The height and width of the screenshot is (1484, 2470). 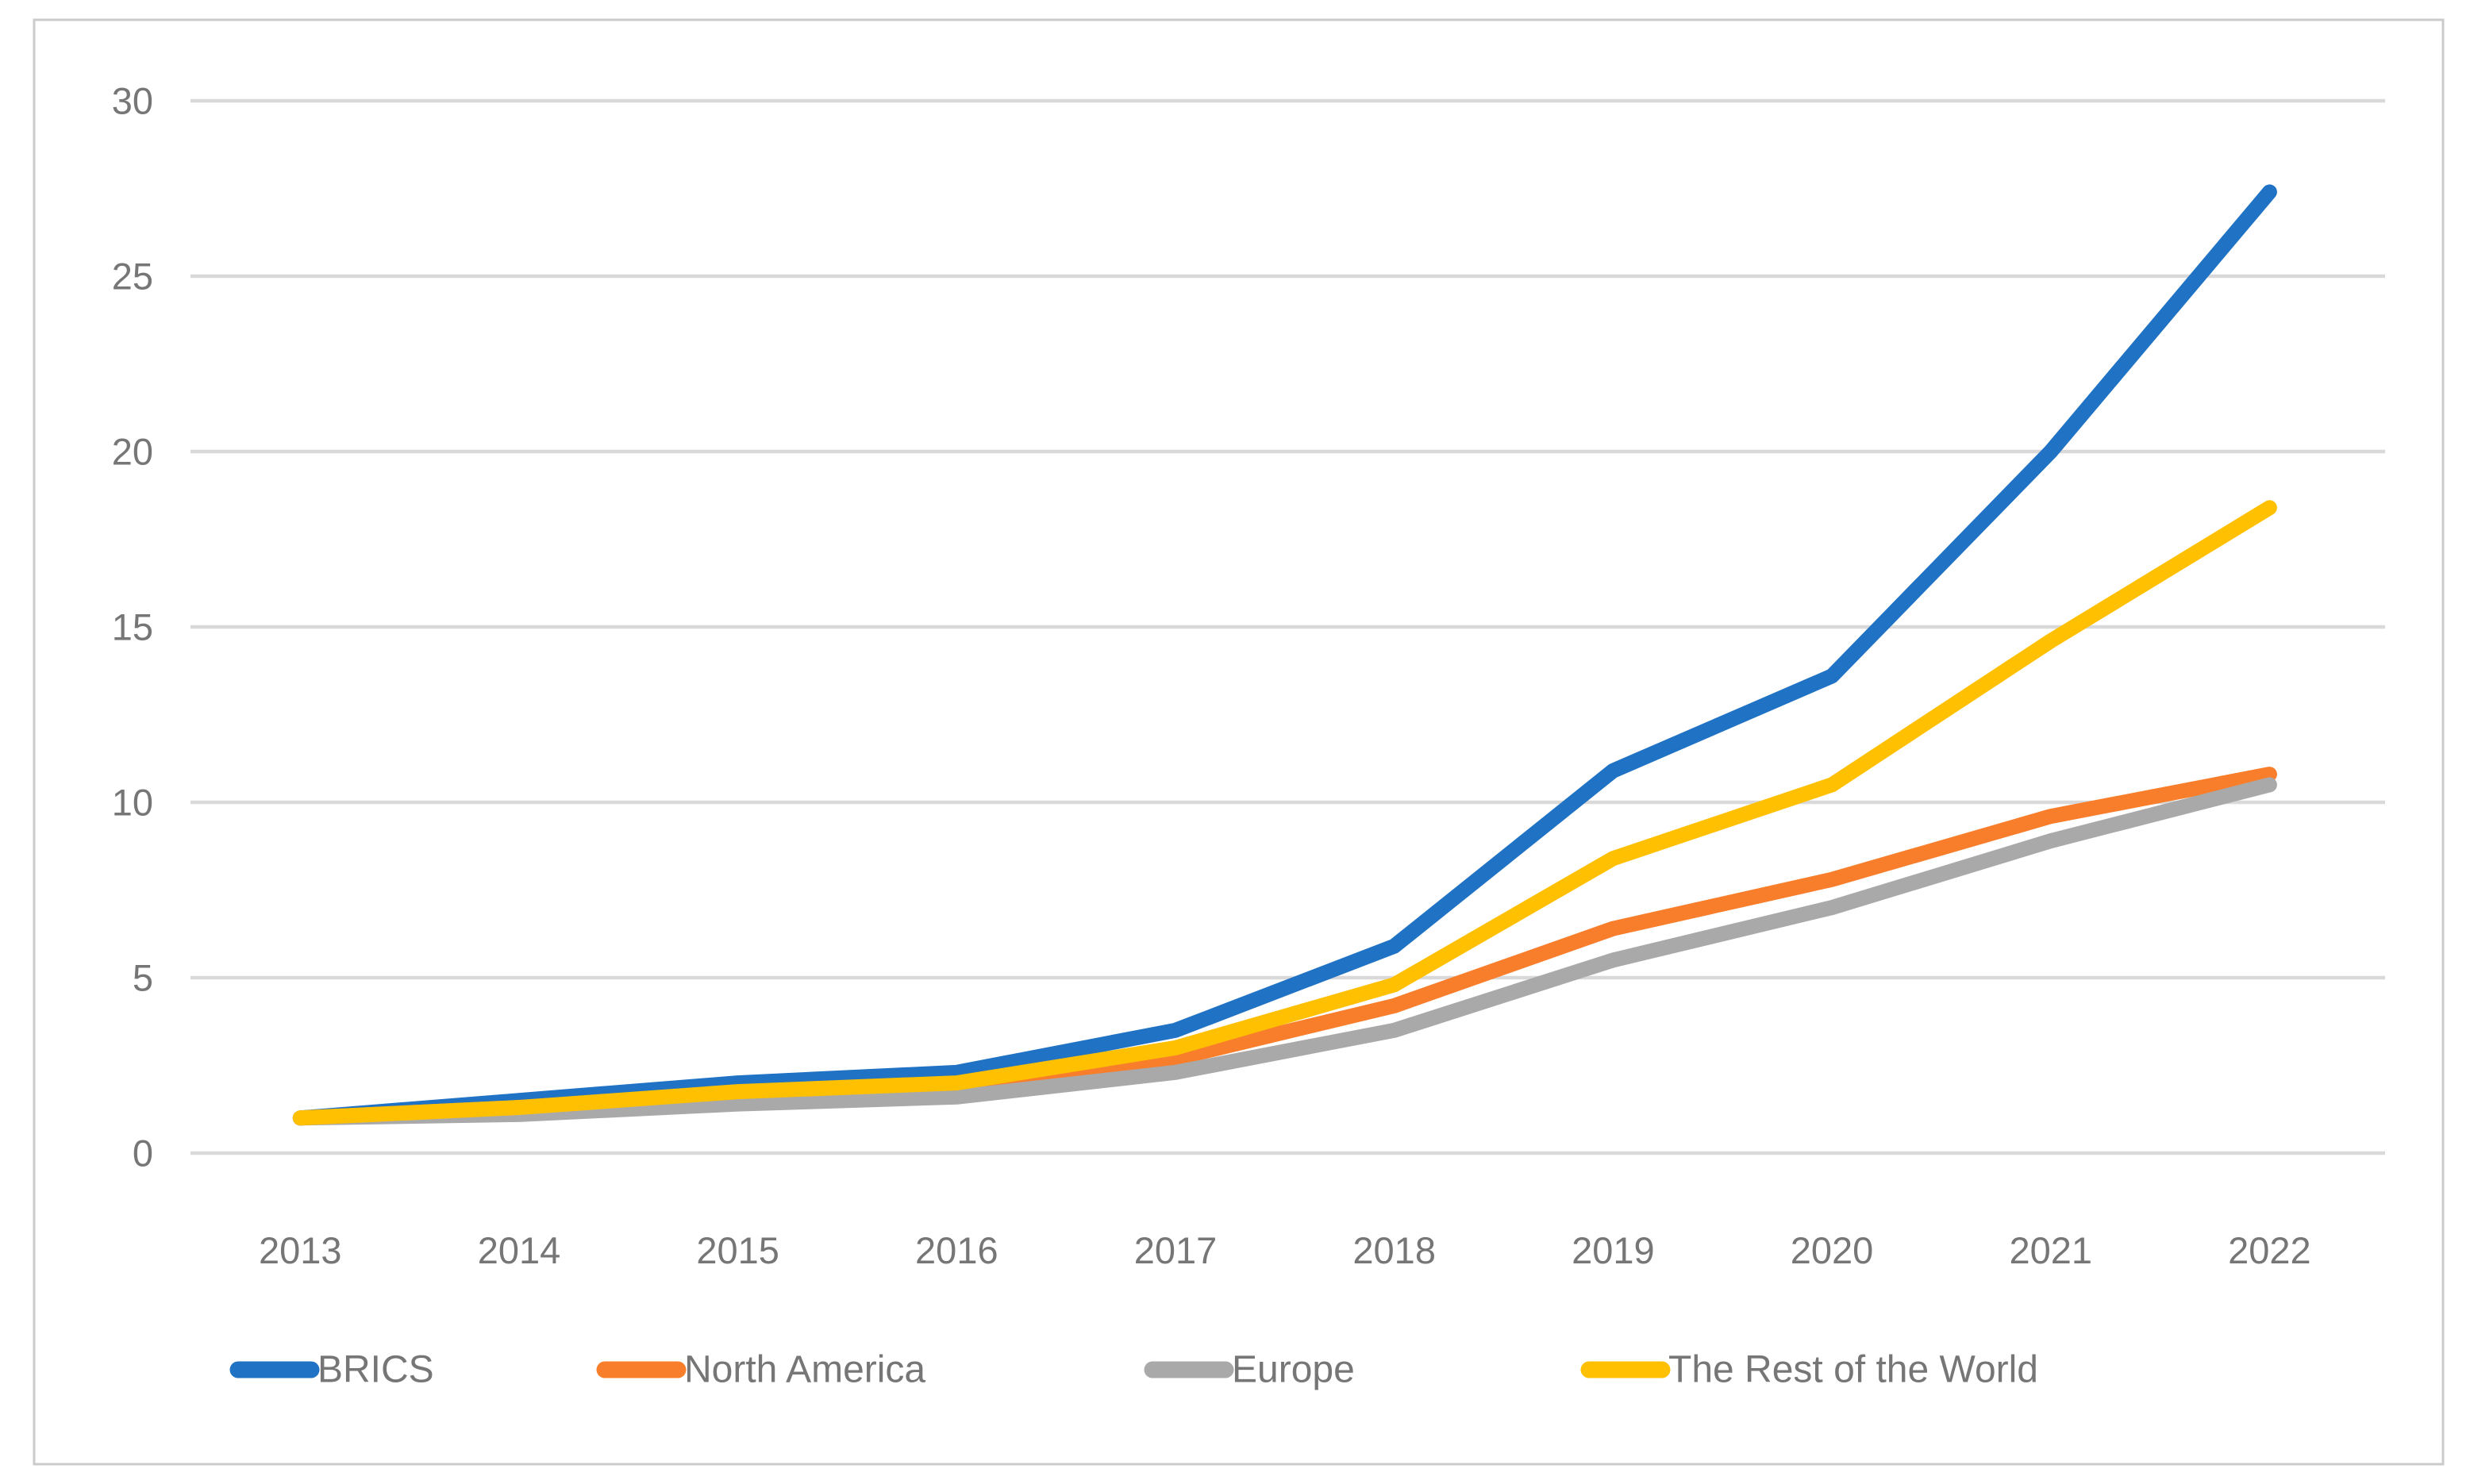 What do you see at coordinates (519, 1250) in the screenshot?
I see `x-tick-label-2014: 2014` at bounding box center [519, 1250].